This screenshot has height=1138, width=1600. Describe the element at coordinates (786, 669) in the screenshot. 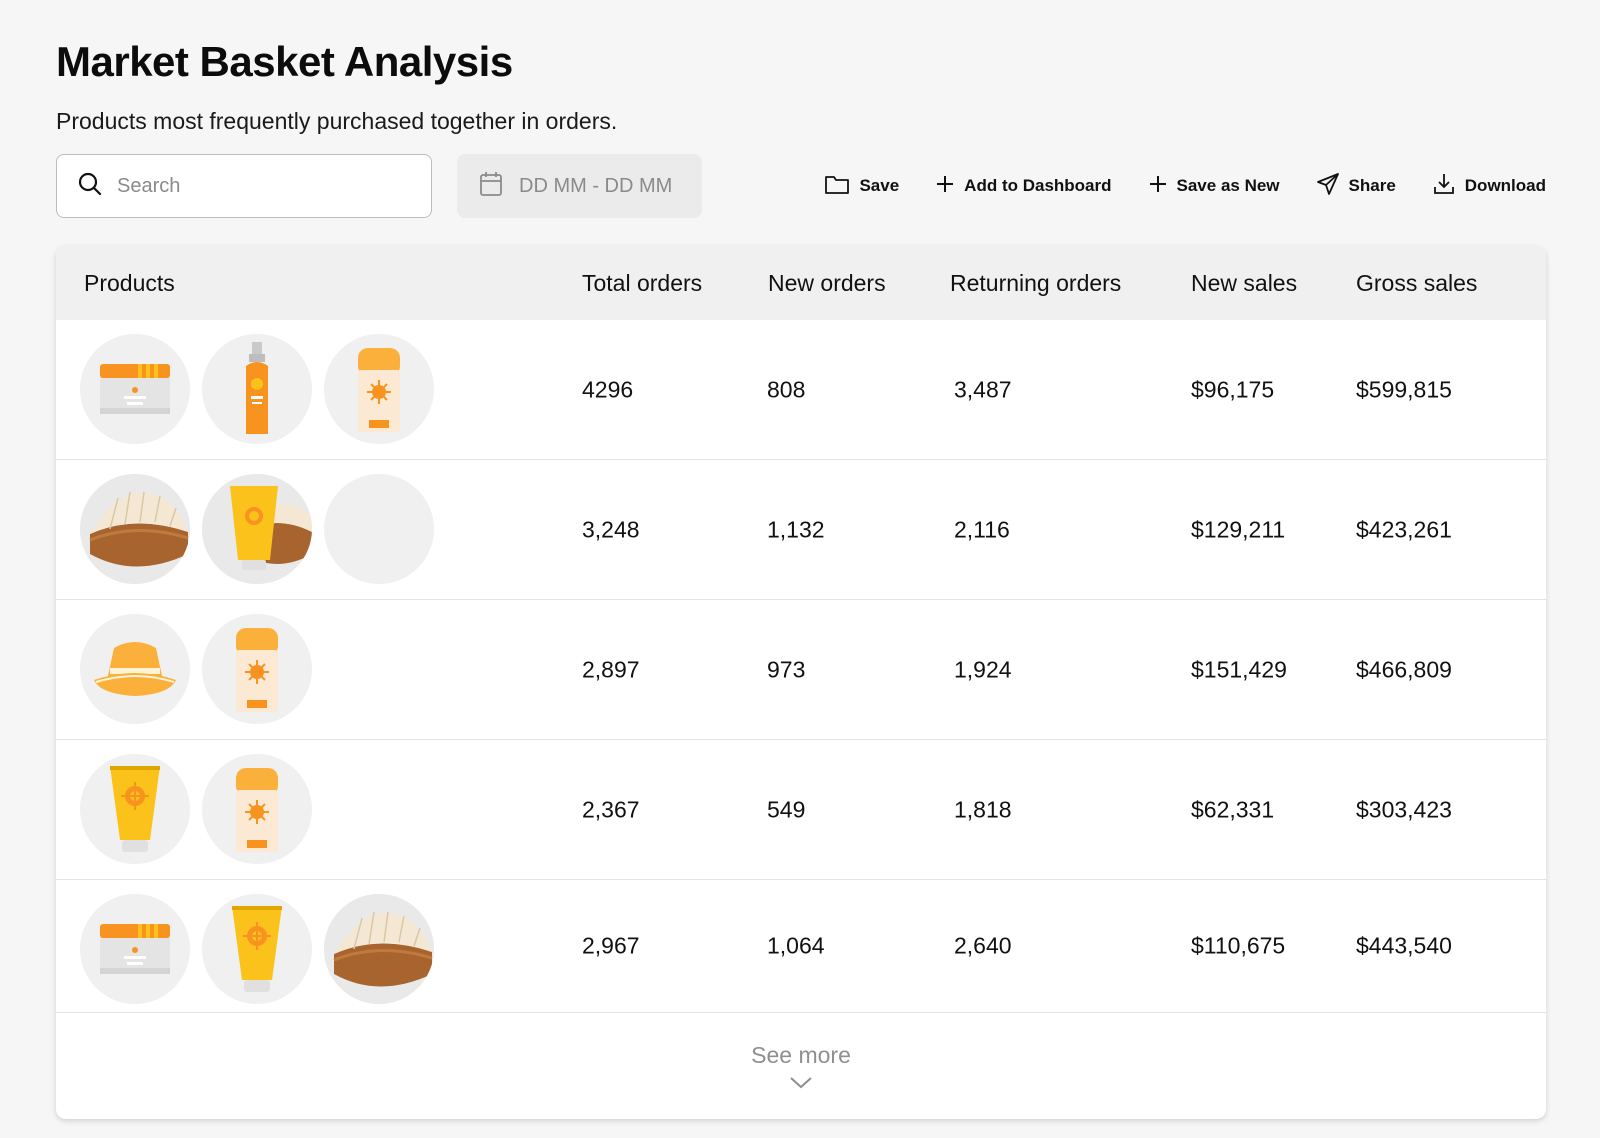

I see `new-orders-cell: 973` at that location.